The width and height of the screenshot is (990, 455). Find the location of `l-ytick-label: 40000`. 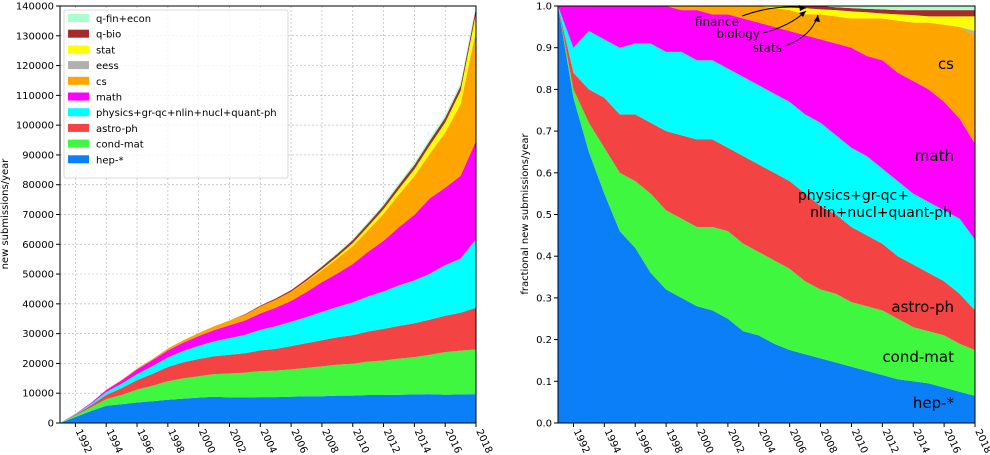

l-ytick-label: 40000 is located at coordinates (38, 304).